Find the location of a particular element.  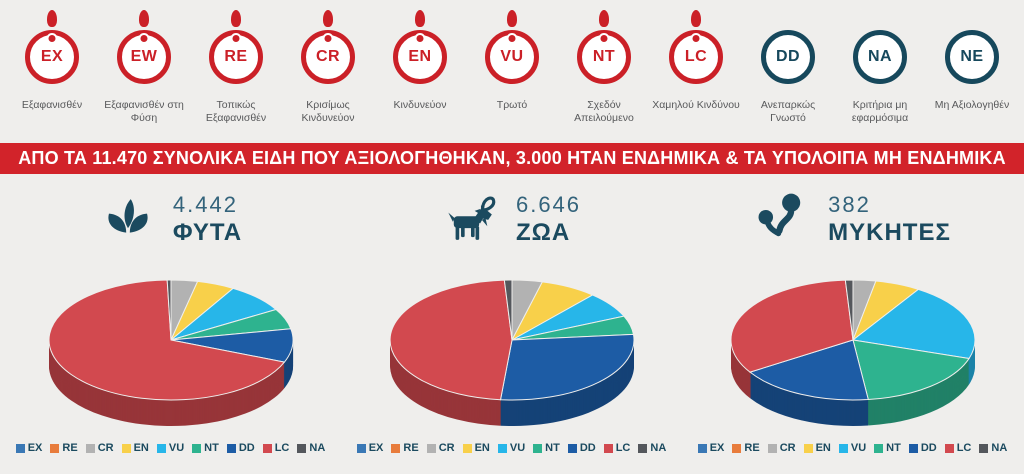

badge-circle-LC: LC is located at coordinates (696, 50).